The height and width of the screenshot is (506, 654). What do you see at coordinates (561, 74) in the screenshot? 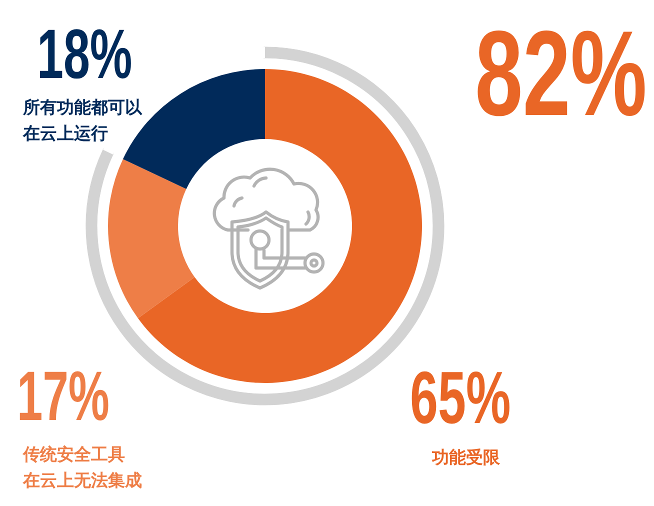
I see `text: 82%` at bounding box center [561, 74].